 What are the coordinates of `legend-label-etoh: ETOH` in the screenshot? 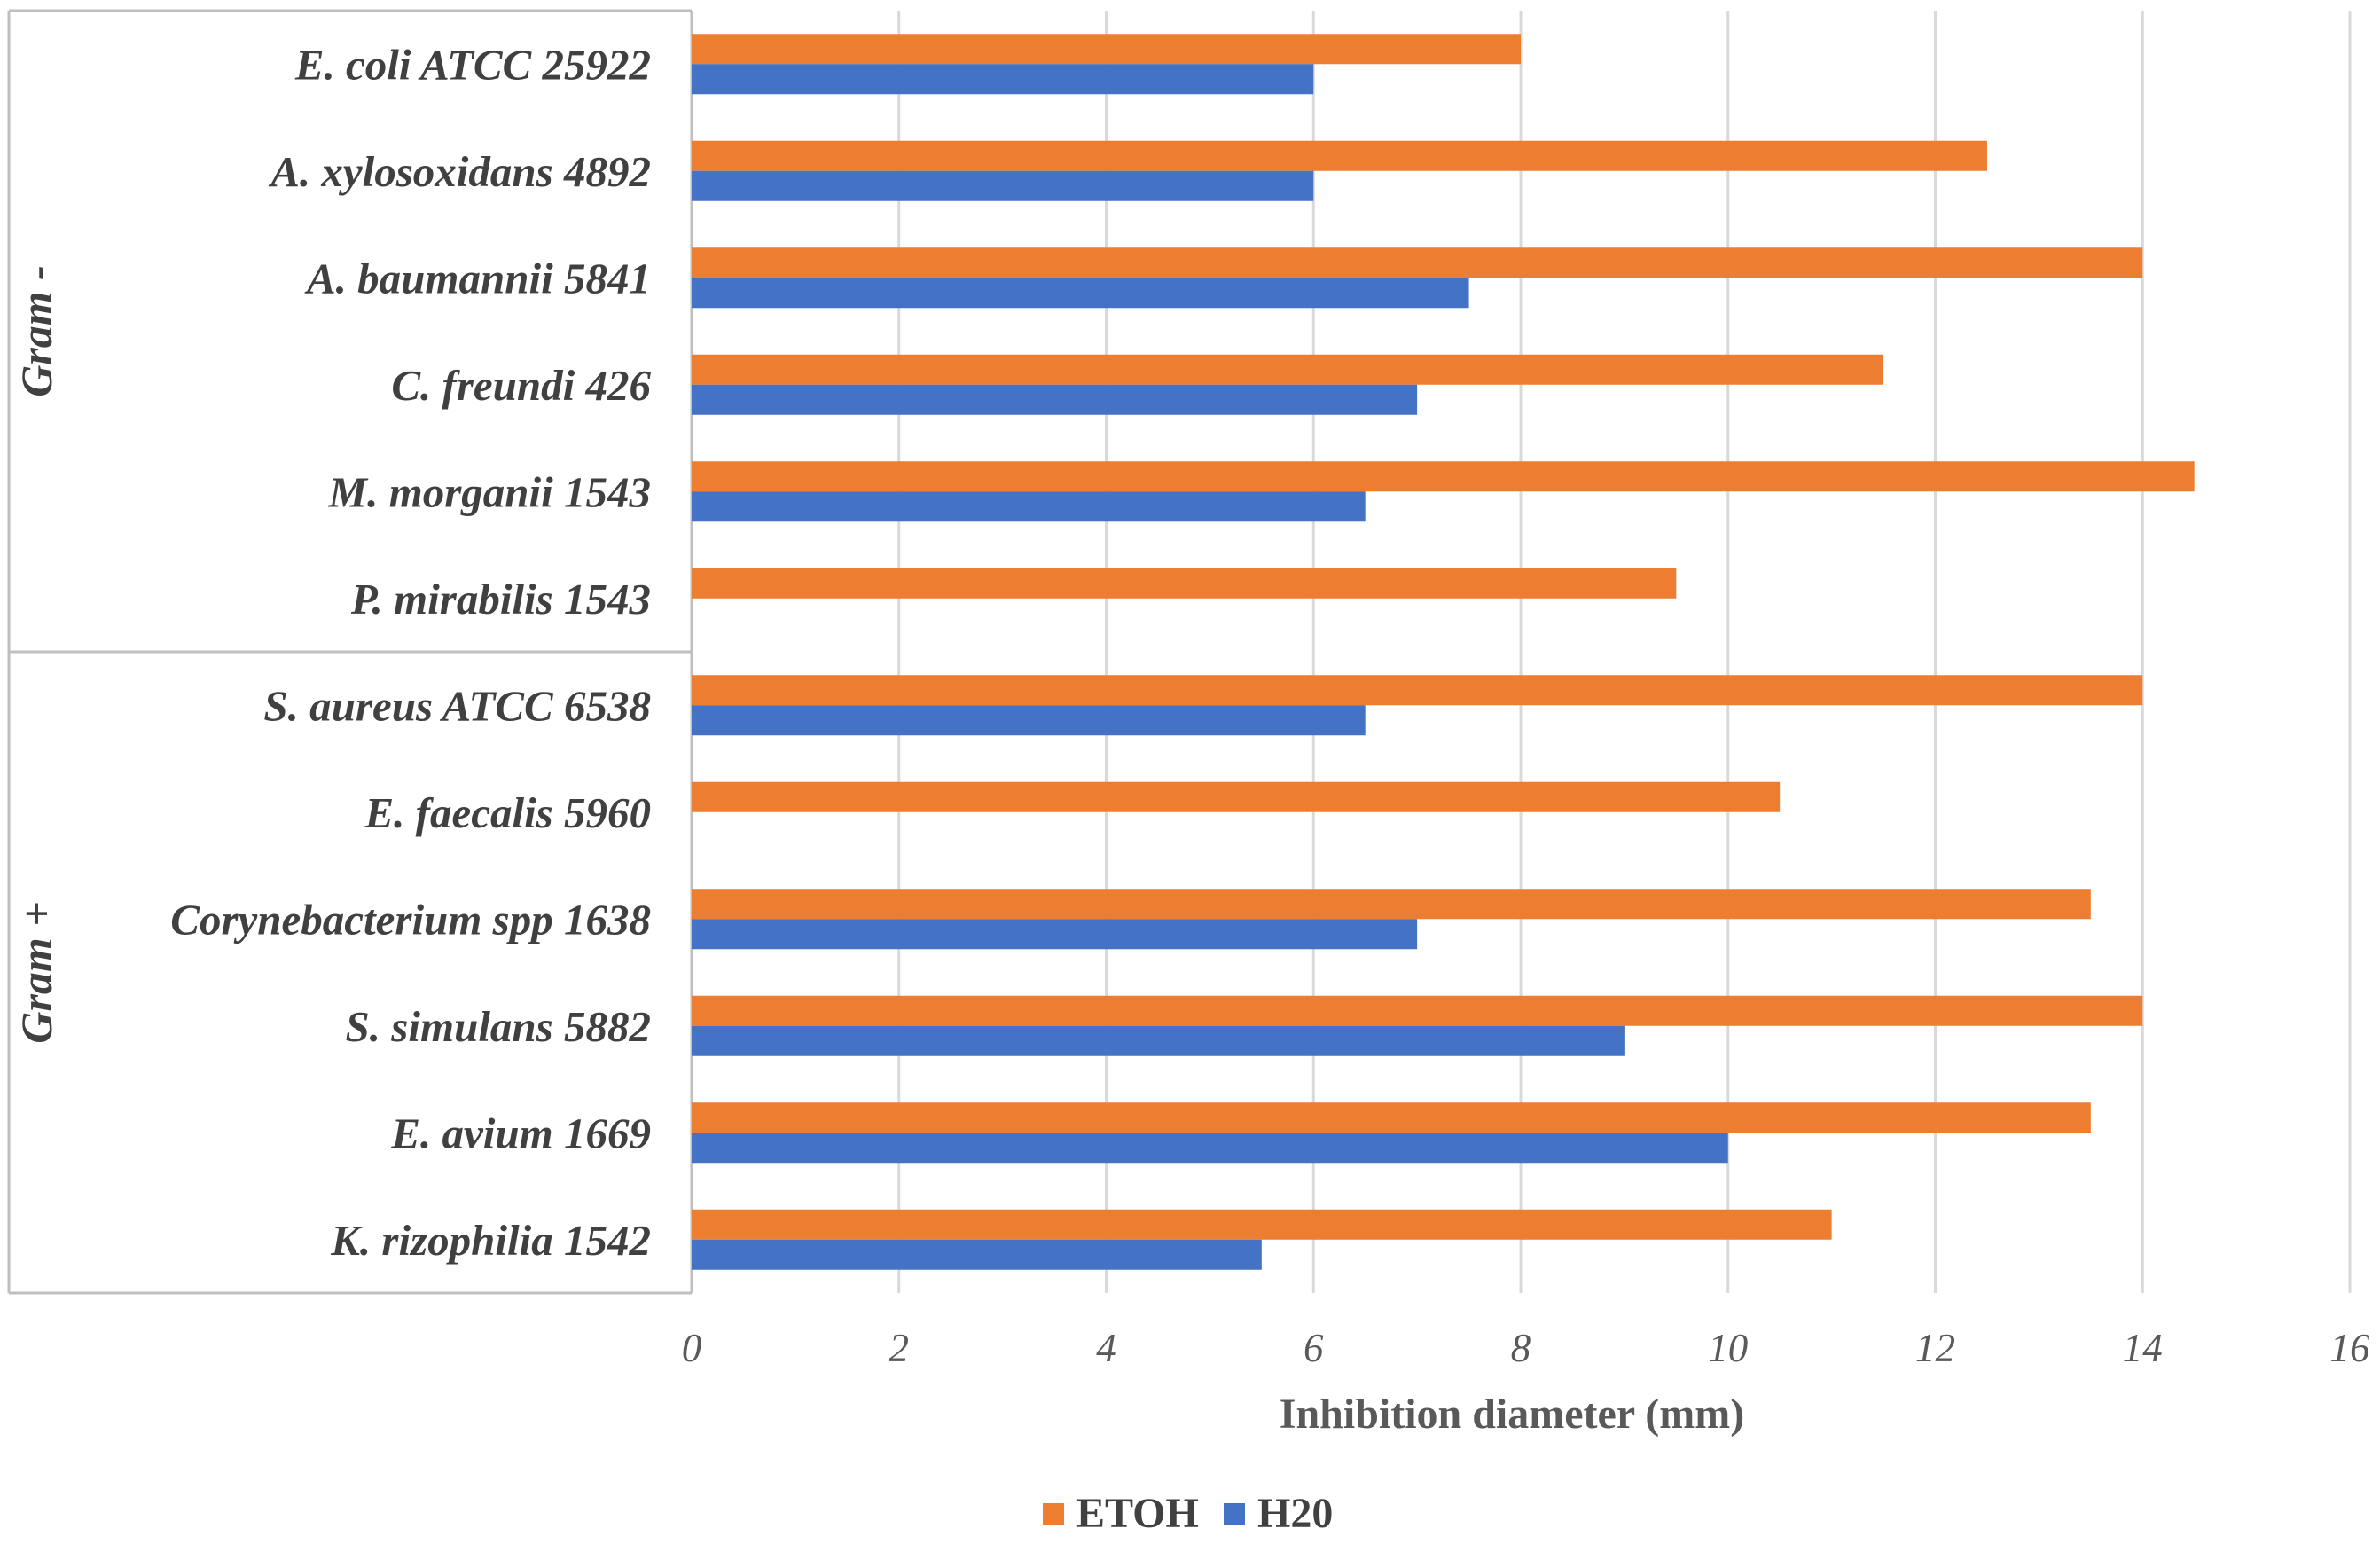 It's located at (1137, 1514).